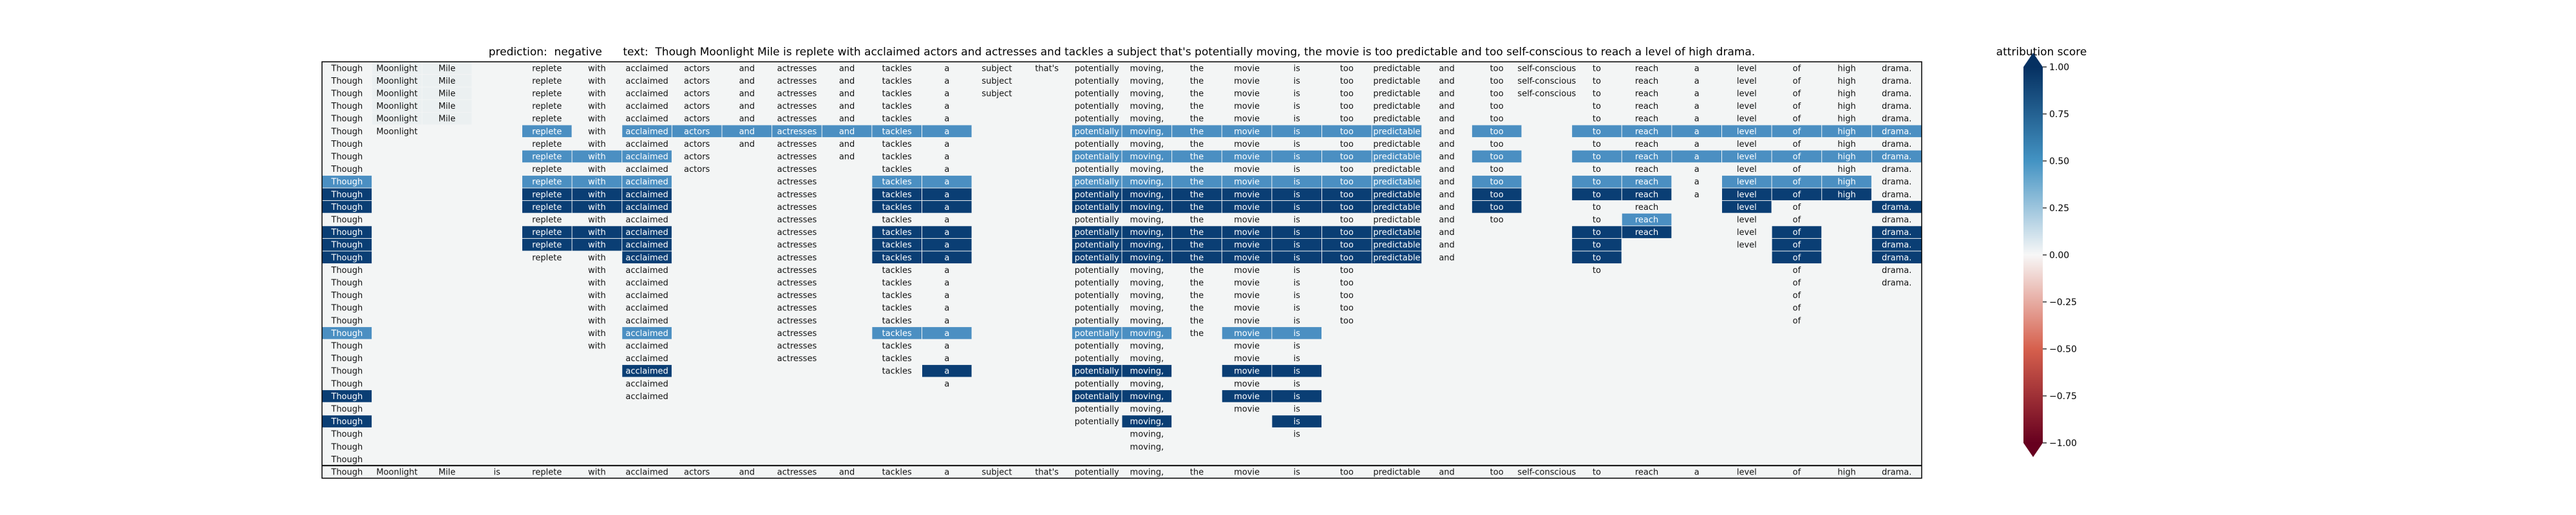  What do you see at coordinates (1546, 473) in the screenshot?
I see `final-row-token: self-conscious` at bounding box center [1546, 473].